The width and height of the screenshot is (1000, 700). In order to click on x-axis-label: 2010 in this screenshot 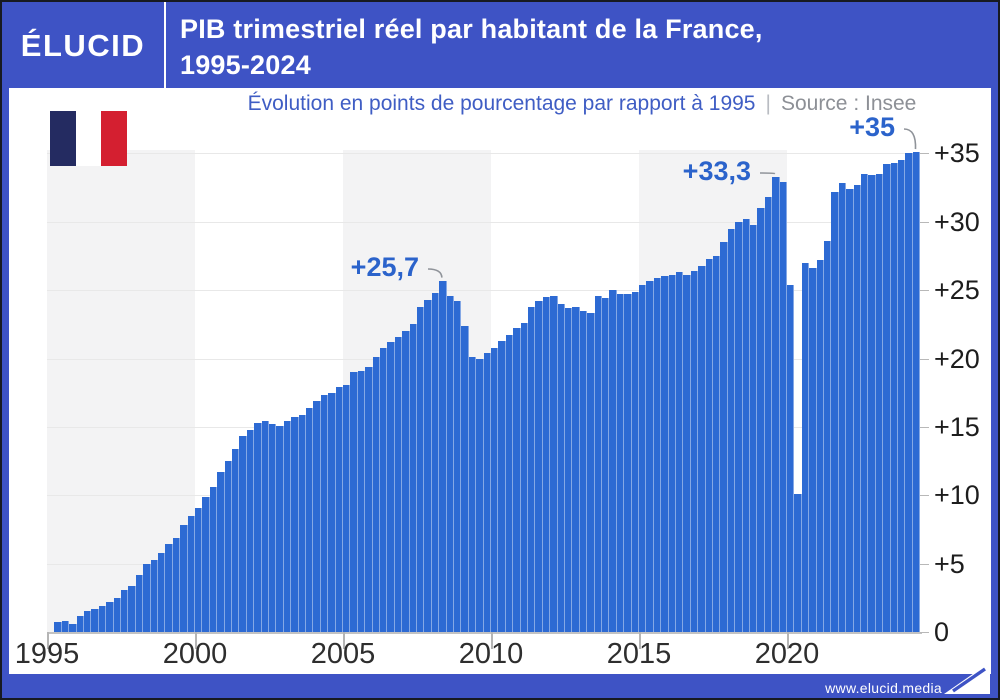, I will do `click(491, 654)`.